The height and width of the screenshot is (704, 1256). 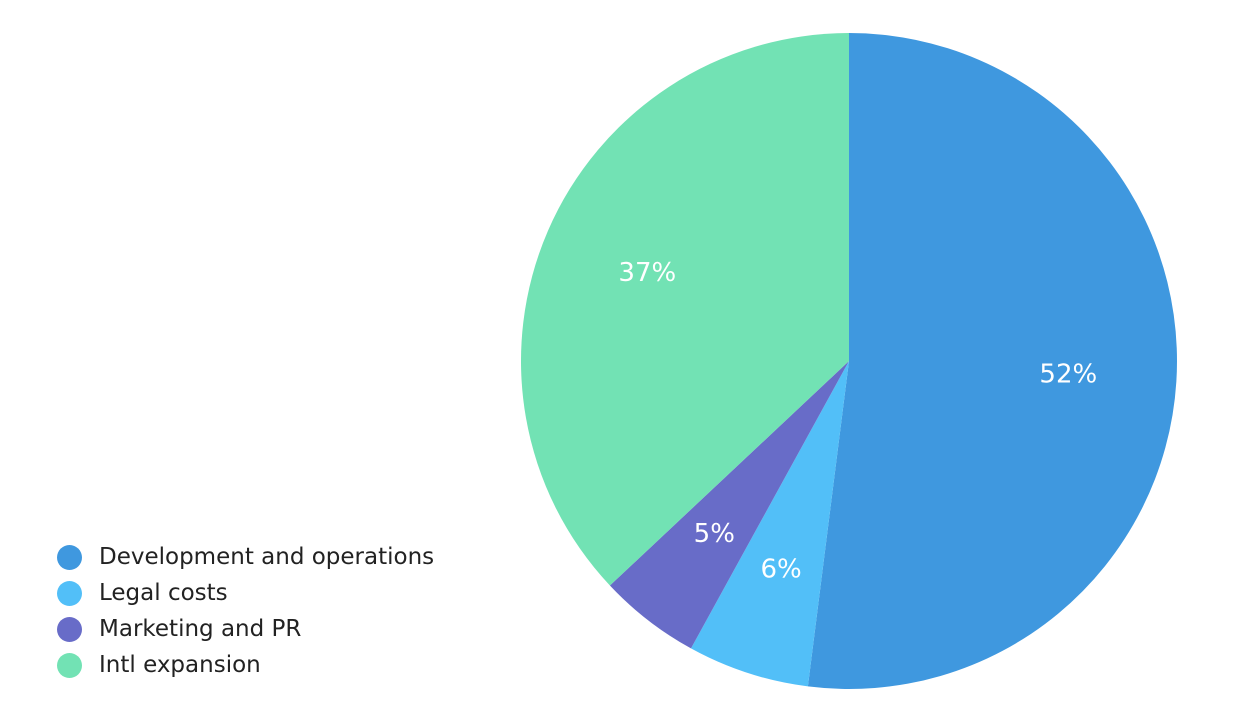 I want to click on legend-item-development-and-operations: Development and operations, so click(x=245, y=557).